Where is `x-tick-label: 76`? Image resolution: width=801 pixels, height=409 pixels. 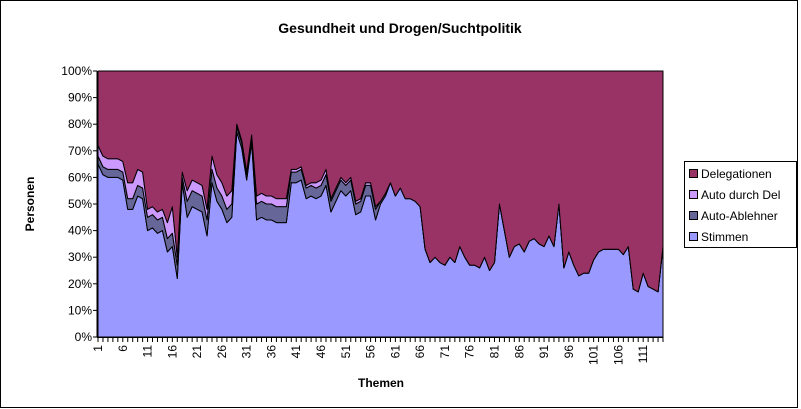
x-tick-label: 76 is located at coordinates (470, 352).